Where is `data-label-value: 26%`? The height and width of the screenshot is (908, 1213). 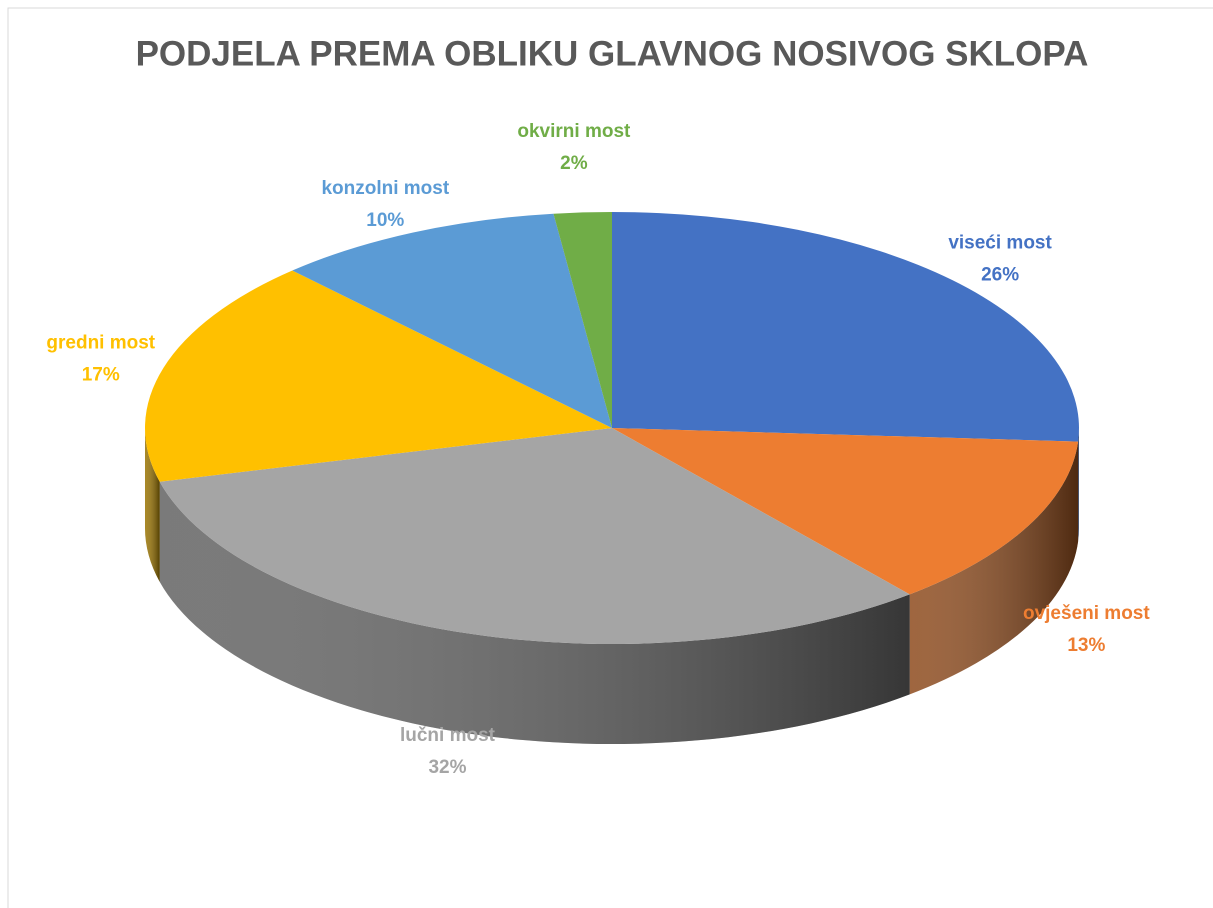 data-label-value: 26% is located at coordinates (1000, 274).